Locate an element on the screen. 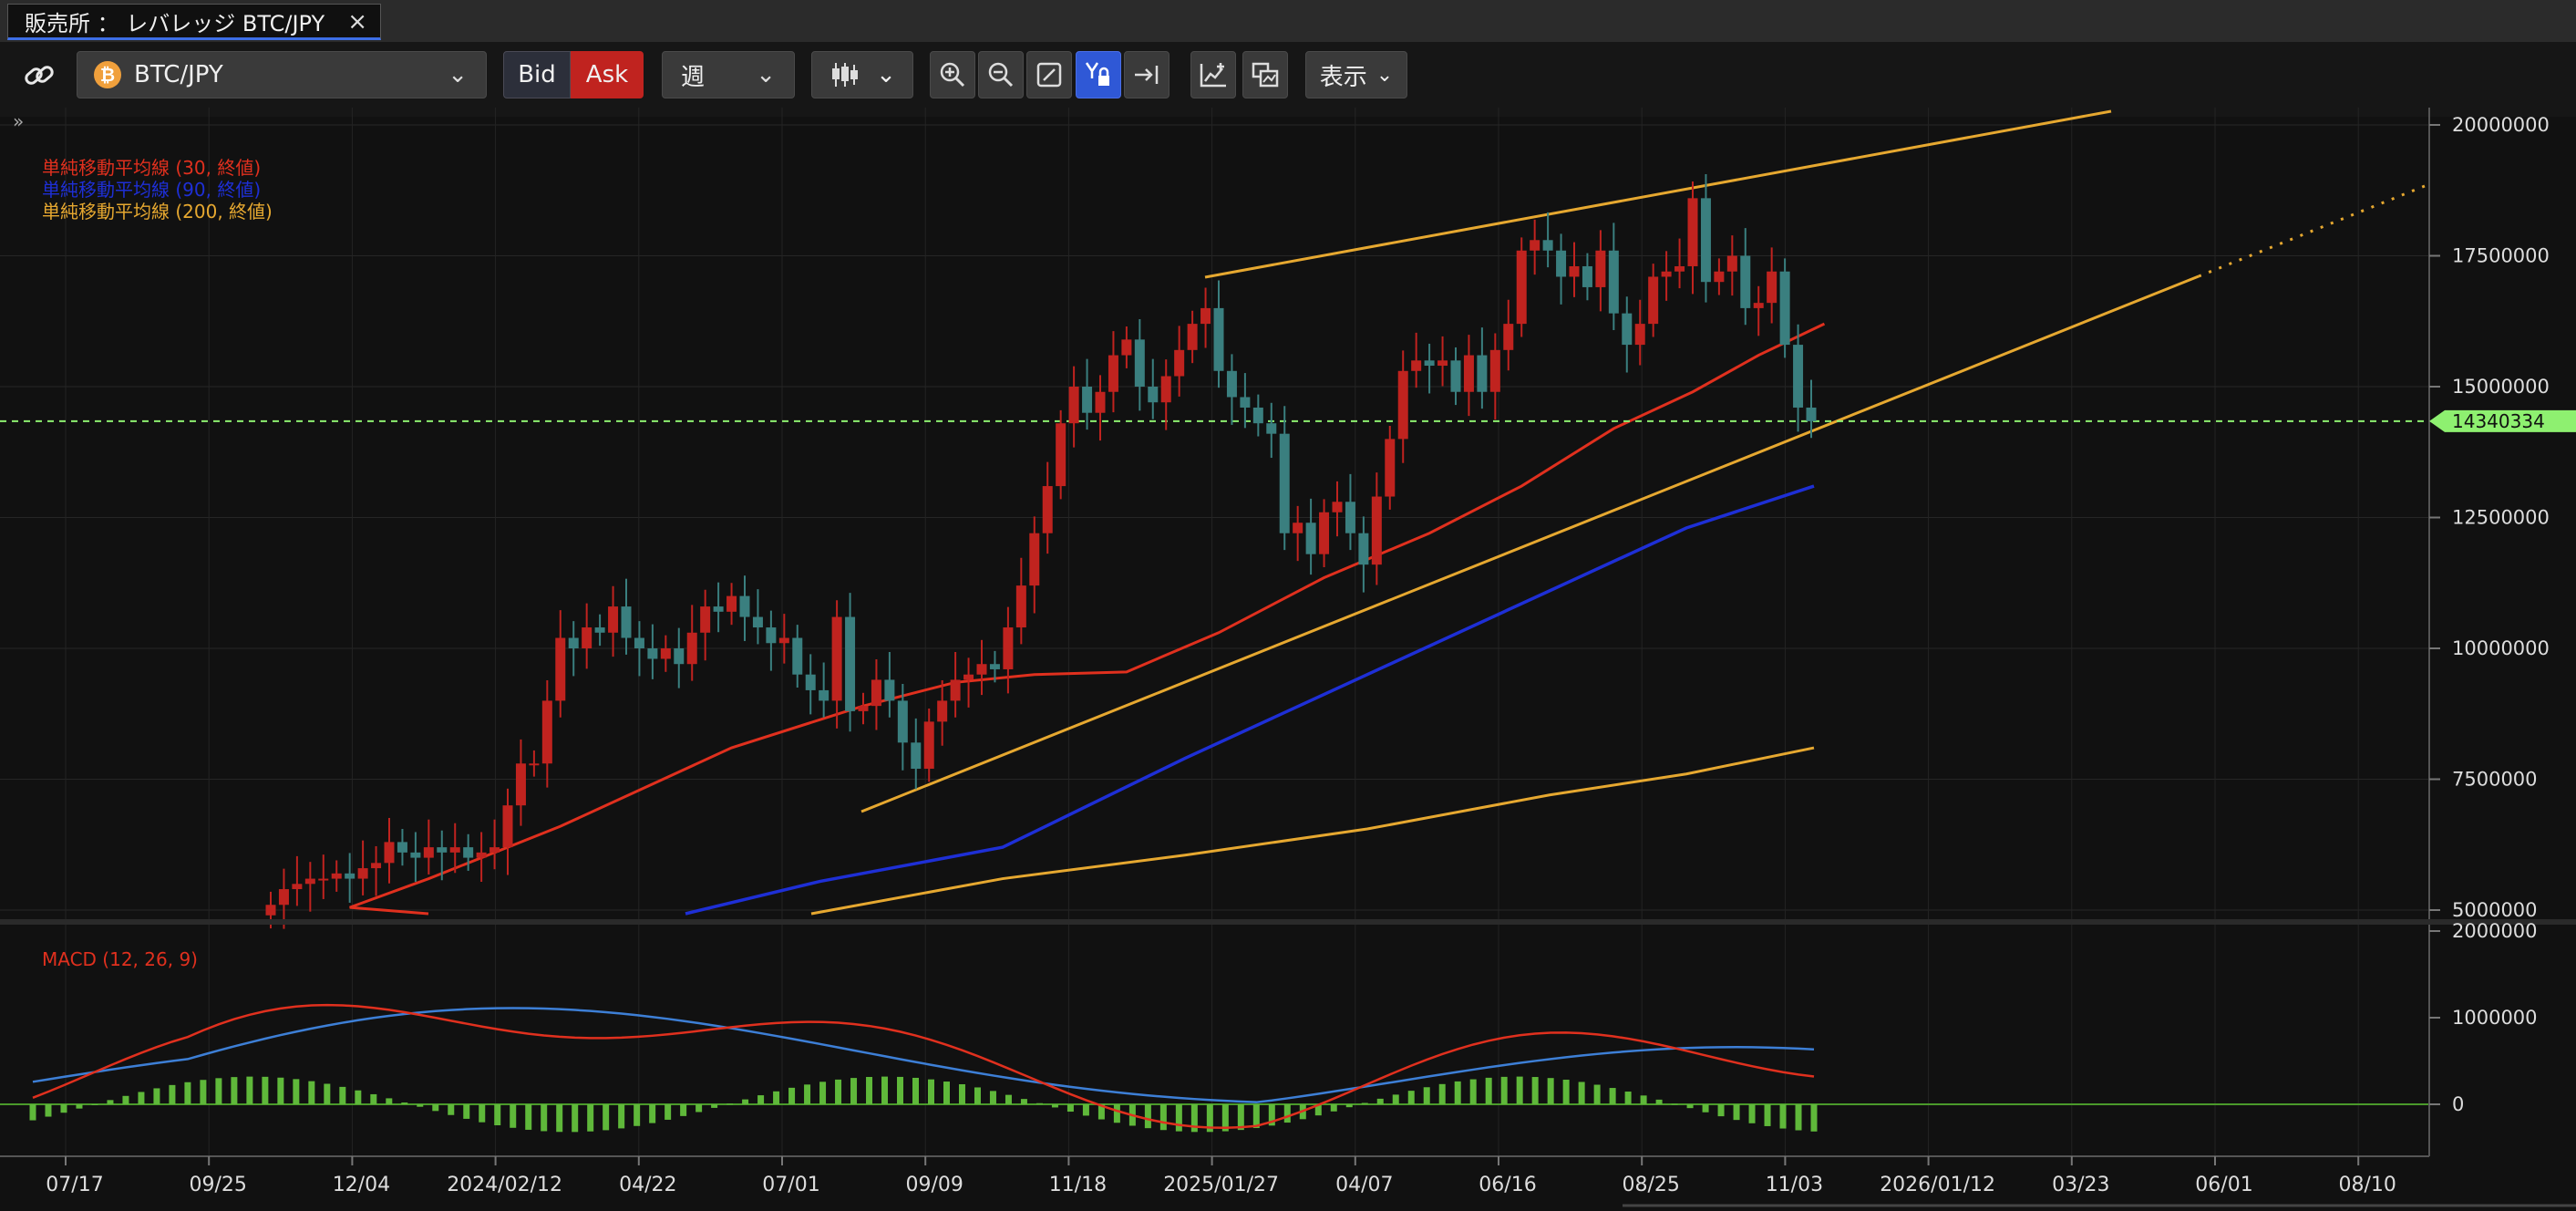 This screenshot has height=1211, width=2576. add-indicator-button is located at coordinates (1213, 74).